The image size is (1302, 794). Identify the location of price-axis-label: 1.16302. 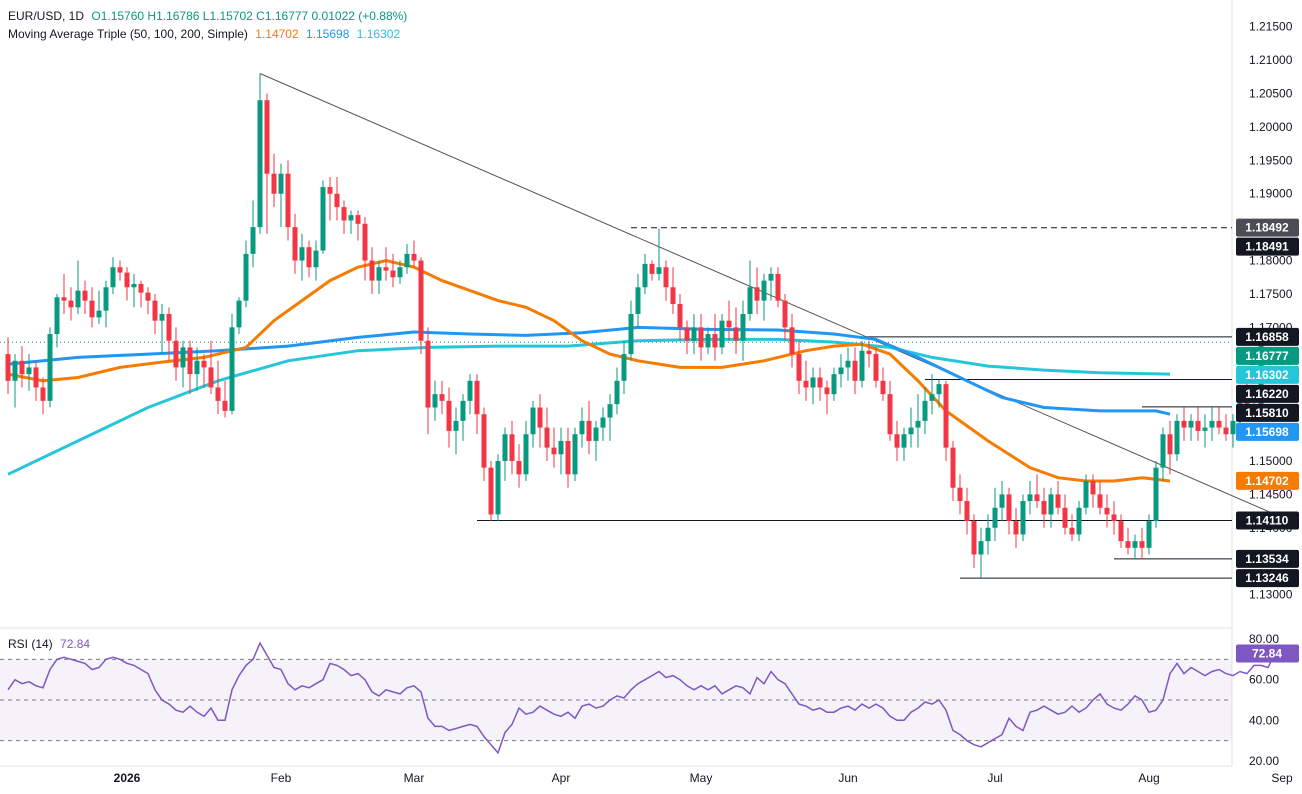
(1267, 375).